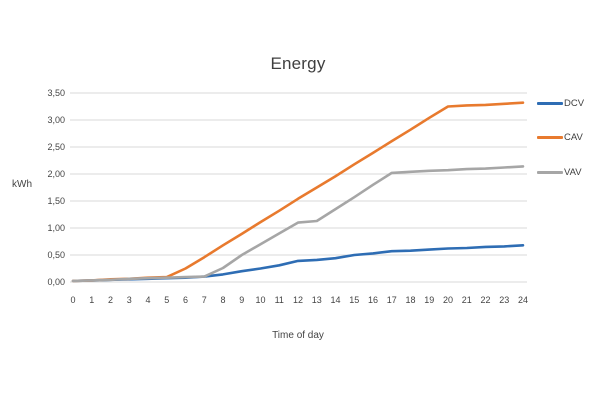 The height and width of the screenshot is (400, 600). What do you see at coordinates (573, 172) in the screenshot?
I see `legend-label: VAV` at bounding box center [573, 172].